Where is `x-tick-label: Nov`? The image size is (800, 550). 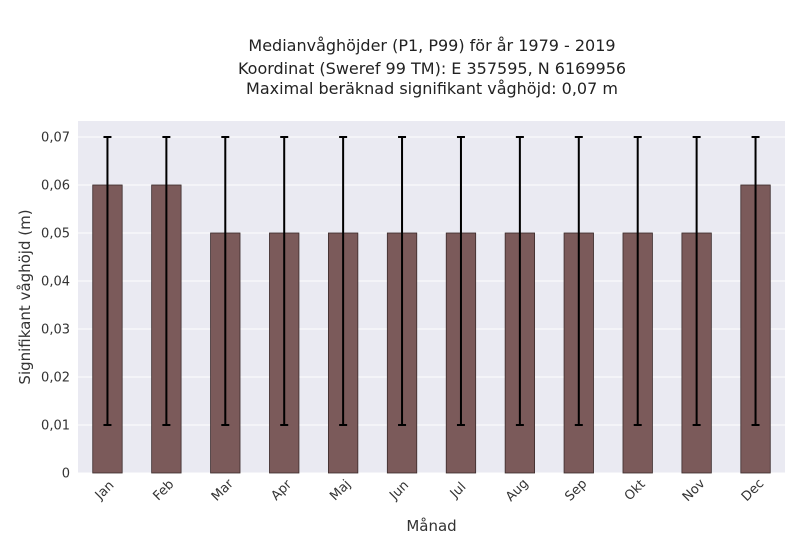
x-tick-label: Nov is located at coordinates (694, 490).